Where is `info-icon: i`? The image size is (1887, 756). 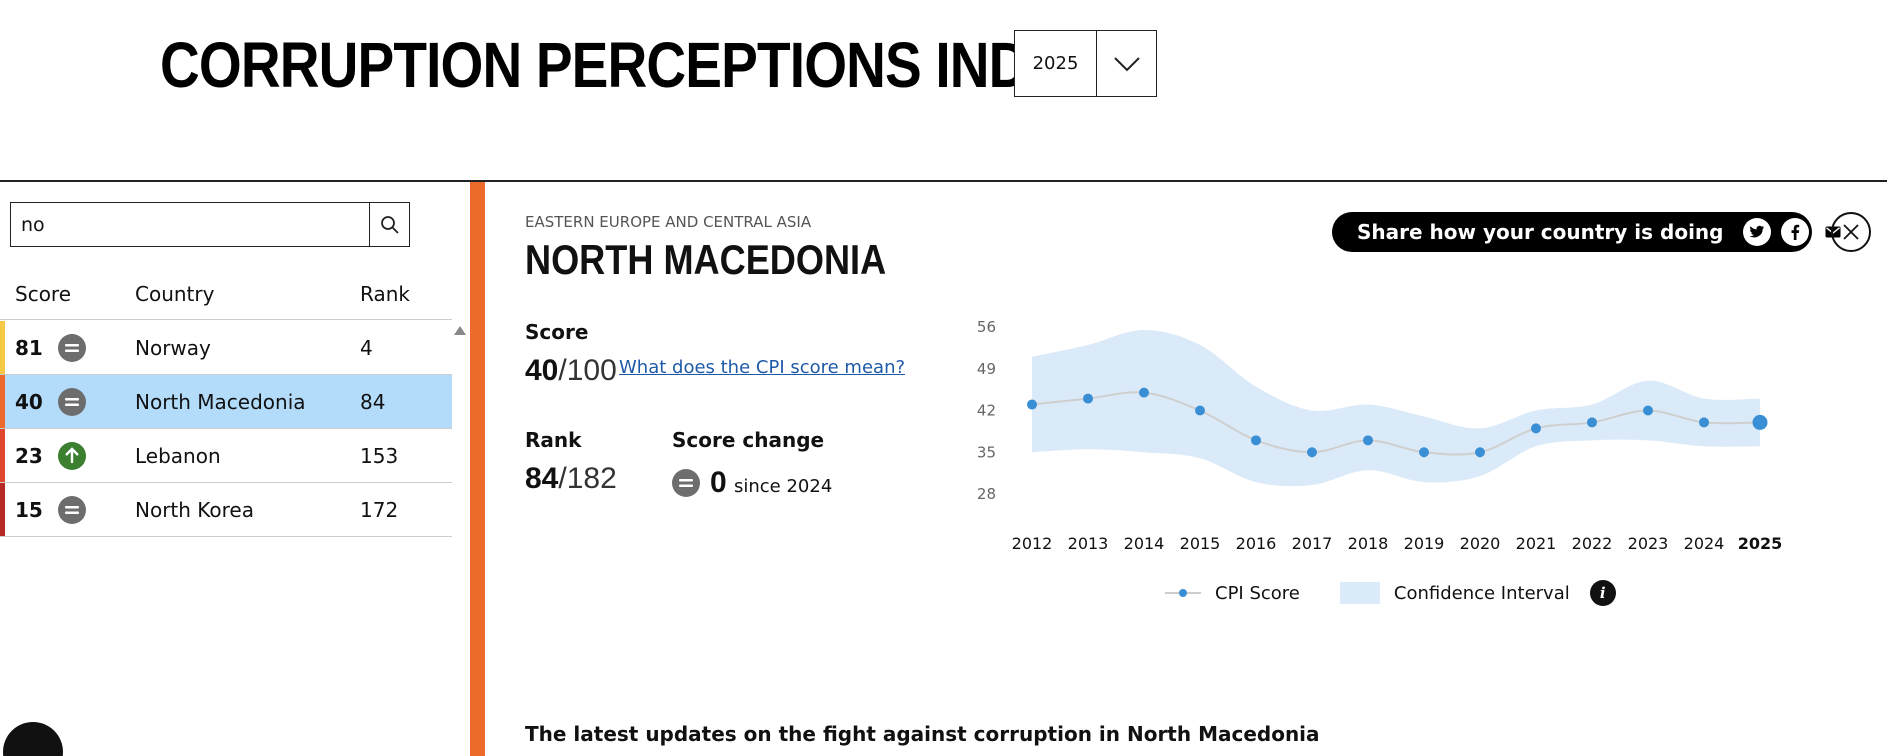 info-icon: i is located at coordinates (1602, 593).